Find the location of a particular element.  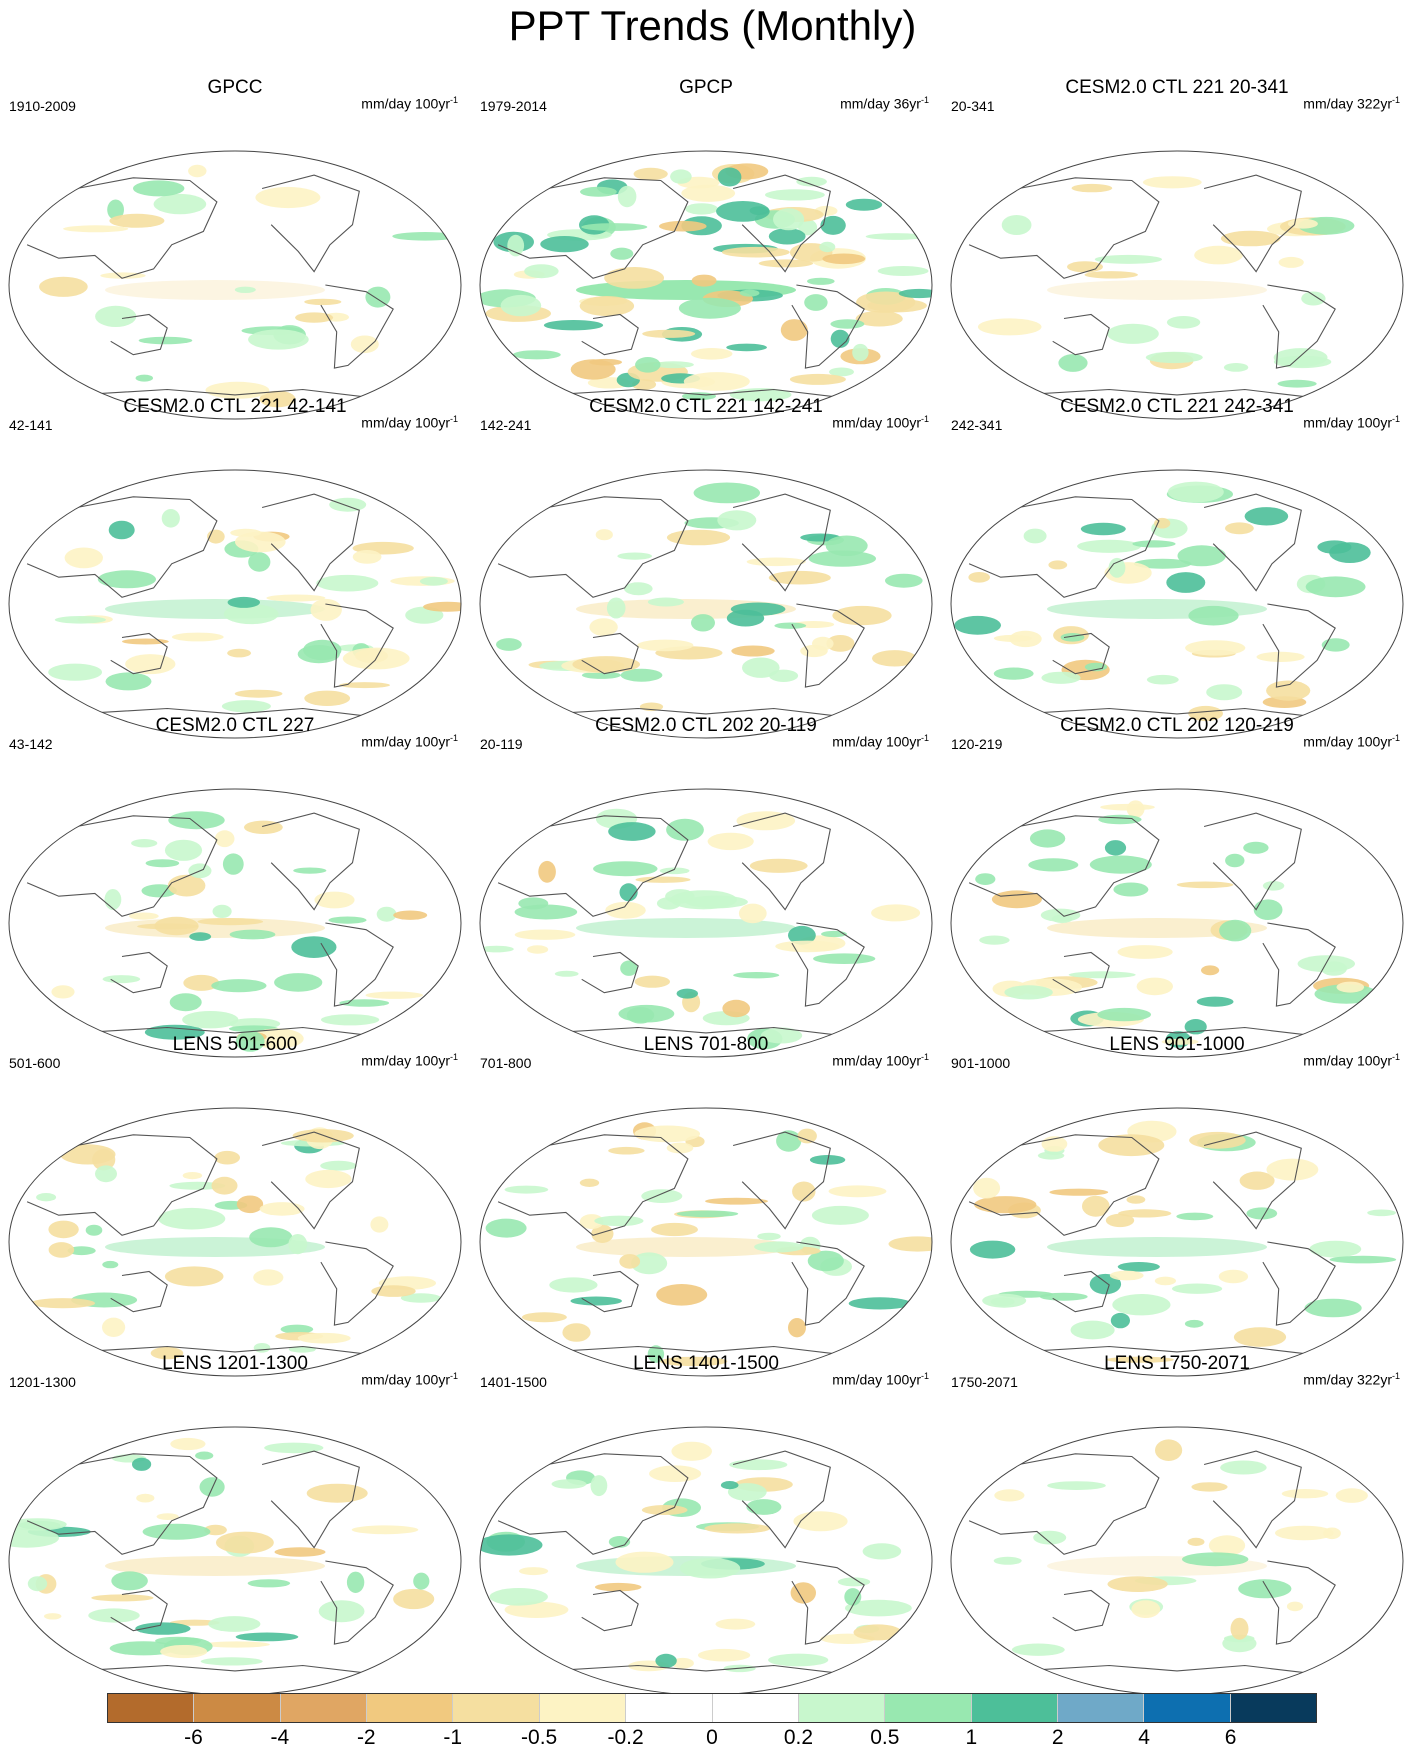

panel-period-label: 120-219 is located at coordinates (977, 744).